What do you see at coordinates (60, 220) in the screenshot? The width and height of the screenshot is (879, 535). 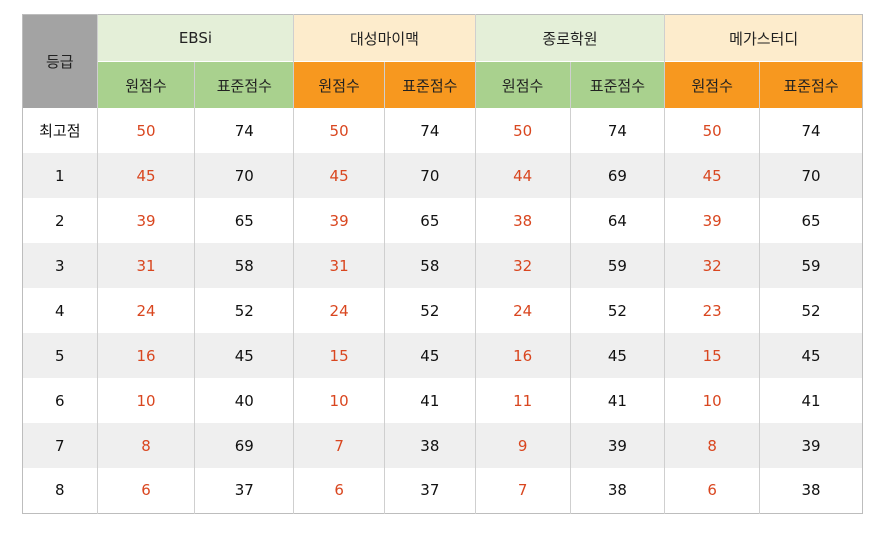 I see `grade-cell: 2` at bounding box center [60, 220].